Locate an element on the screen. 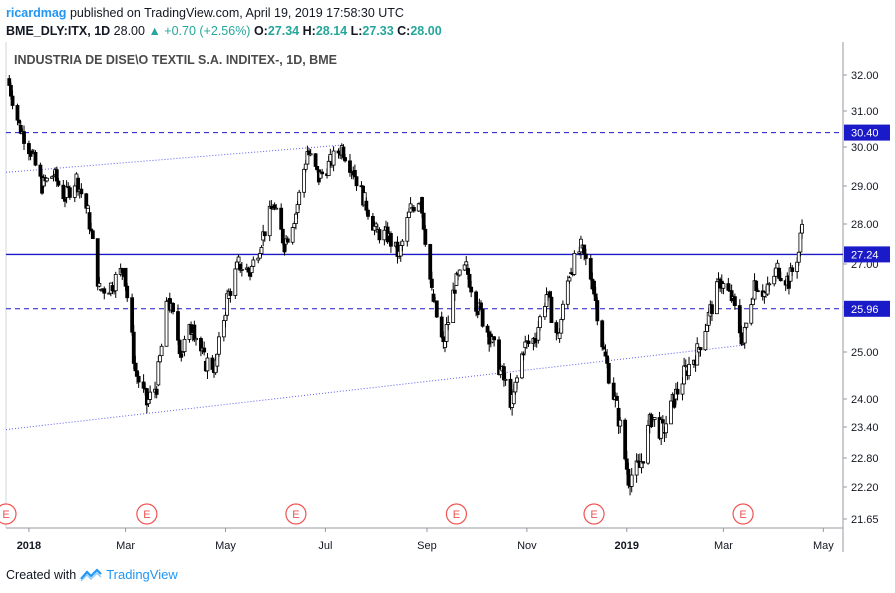 This screenshot has width=895, height=593. up-arrow-icon: ▲ is located at coordinates (154, 31).